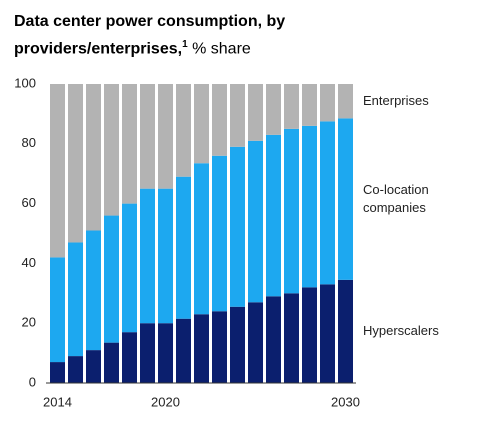  I want to click on chart-subtitle: % share, so click(221, 49).